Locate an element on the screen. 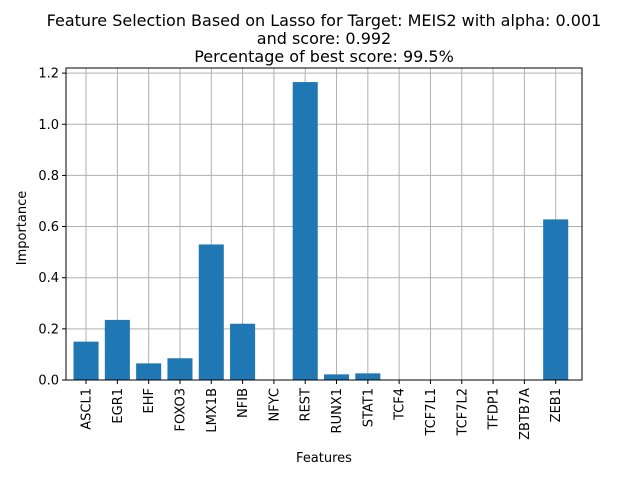 This screenshot has height=480, width=640. y-tick-label: 1.0 is located at coordinates (48, 125).